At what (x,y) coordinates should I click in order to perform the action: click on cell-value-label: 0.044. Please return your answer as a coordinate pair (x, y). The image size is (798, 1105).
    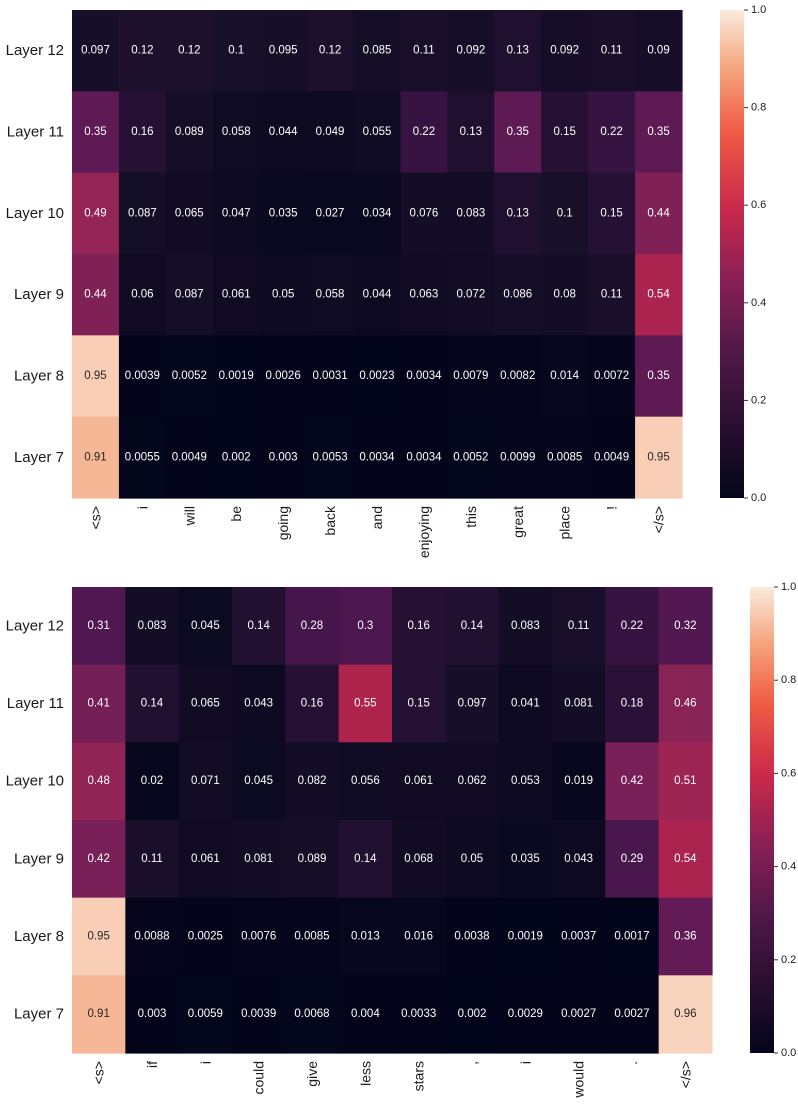
    Looking at the image, I should click on (283, 132).